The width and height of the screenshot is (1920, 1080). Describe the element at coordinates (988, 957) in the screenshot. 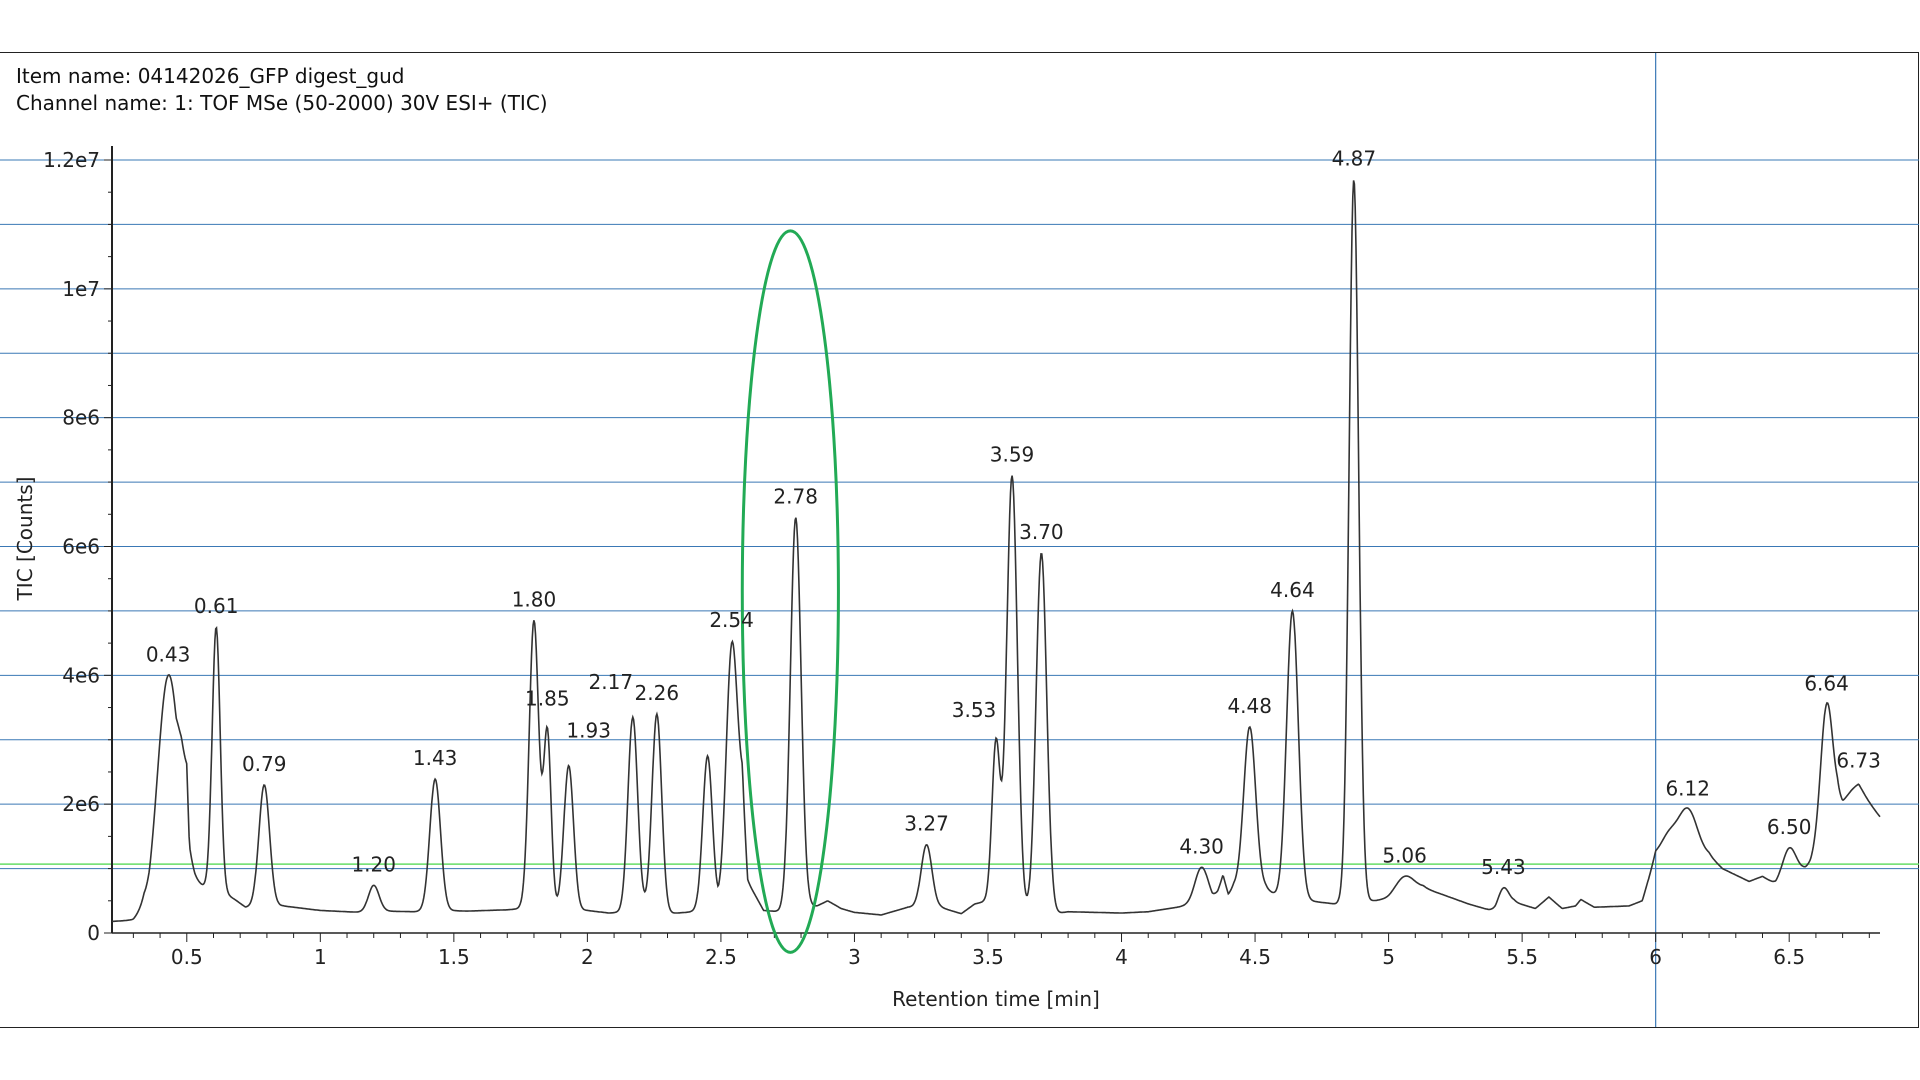

I see `x-tick-label: 3.5` at that location.